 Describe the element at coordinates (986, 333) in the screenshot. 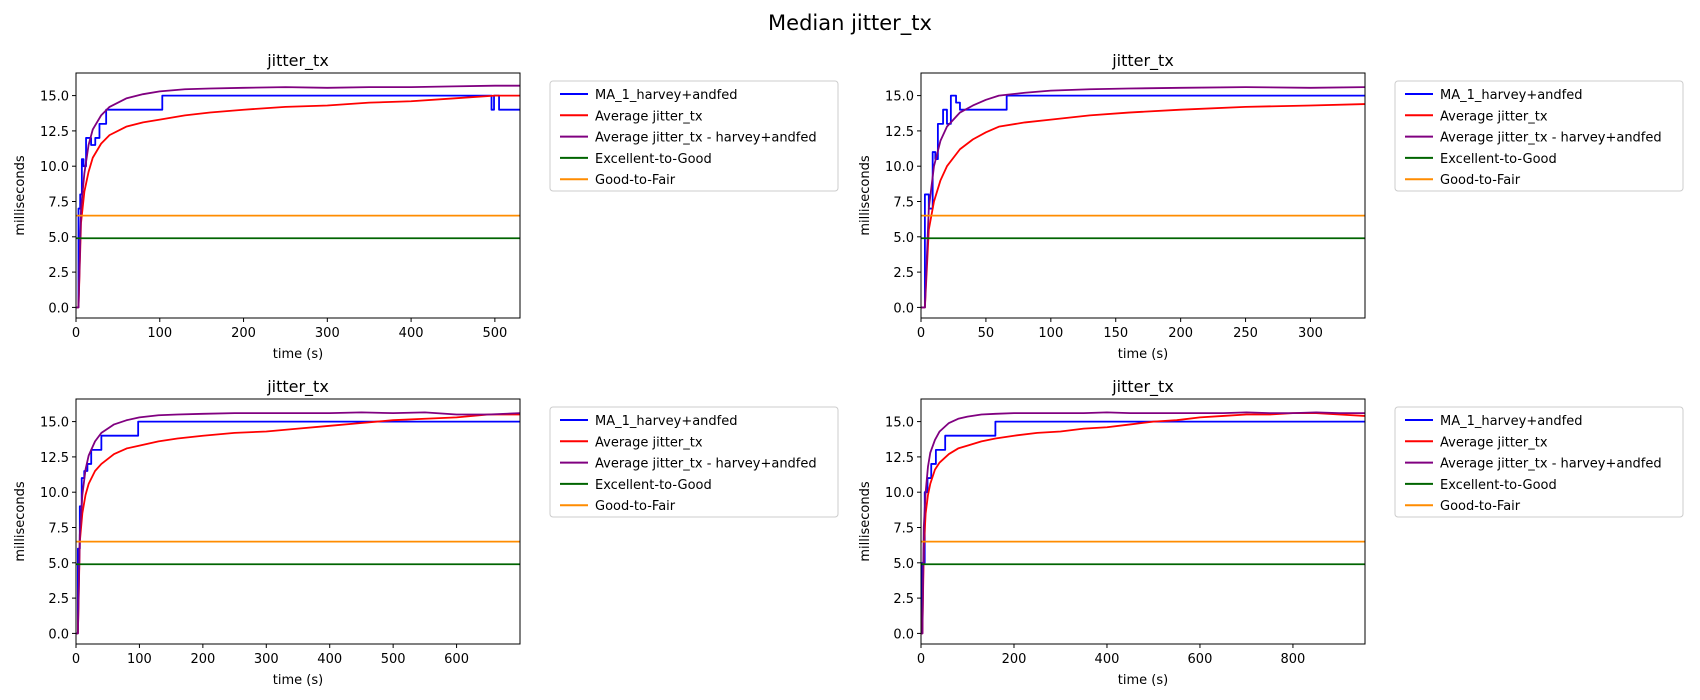

I see `x-tick-label: 50` at that location.